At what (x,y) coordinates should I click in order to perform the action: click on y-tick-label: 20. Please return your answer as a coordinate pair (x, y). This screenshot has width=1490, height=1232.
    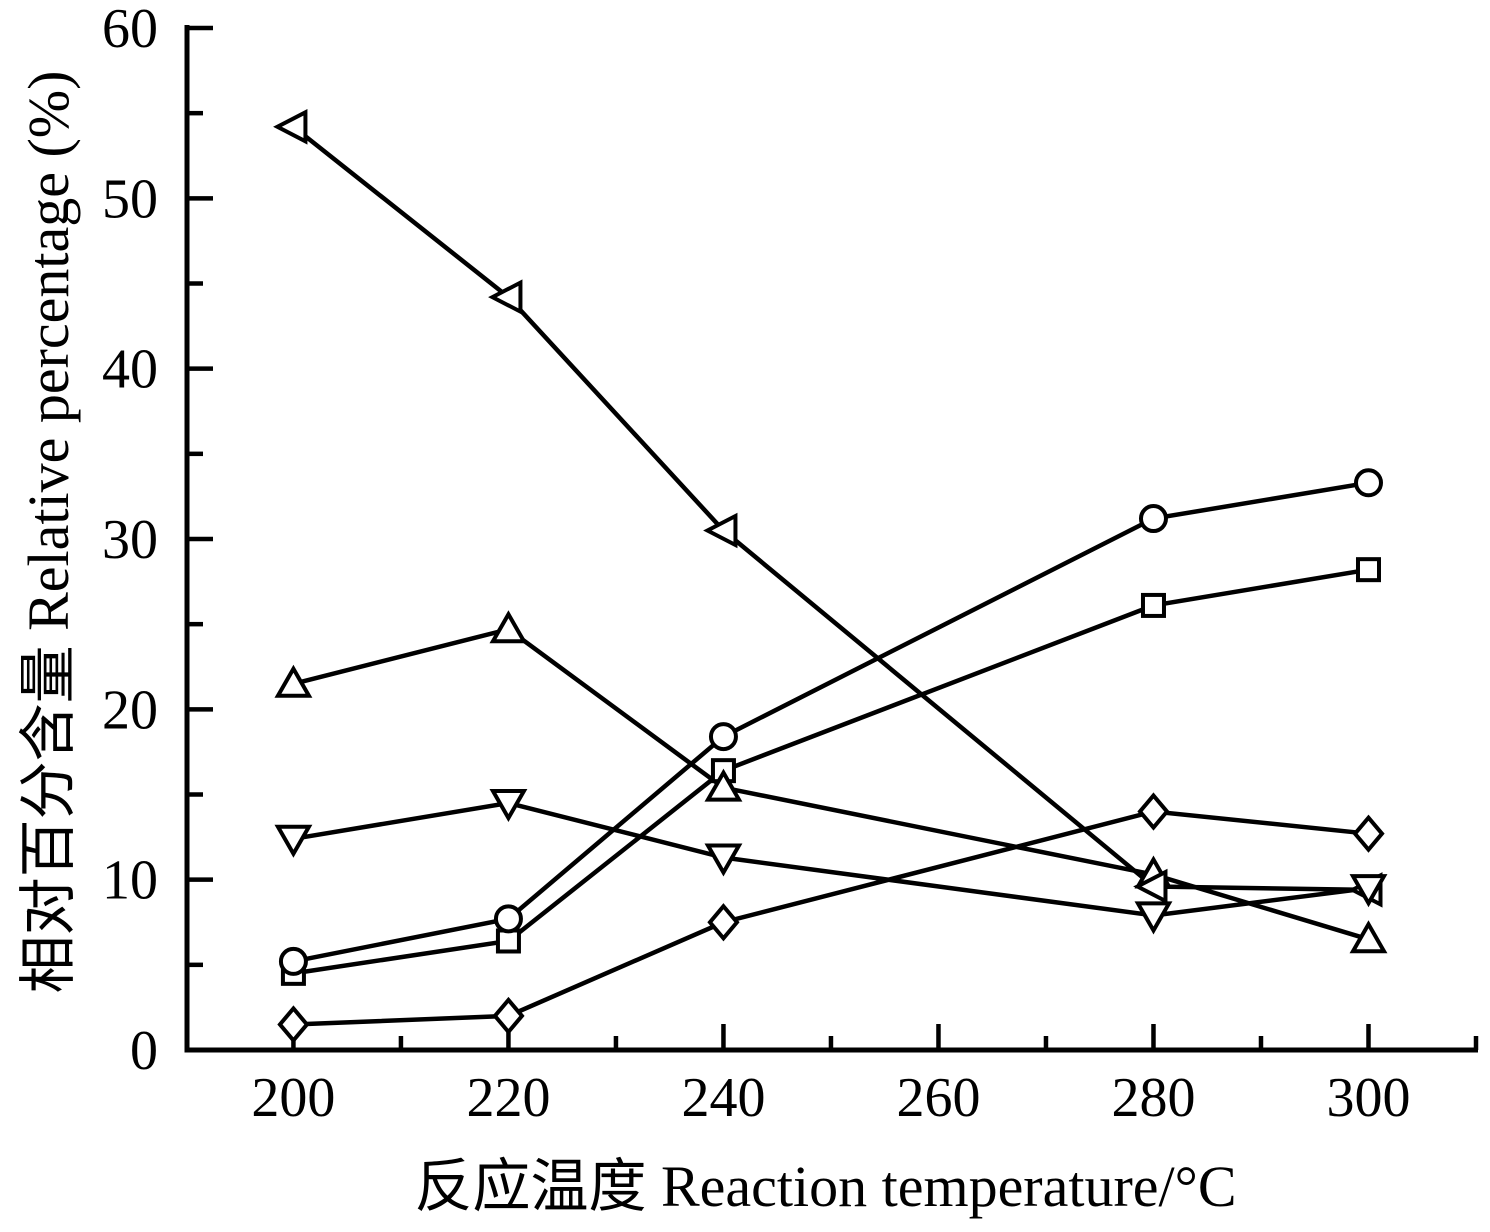
    Looking at the image, I should click on (130, 710).